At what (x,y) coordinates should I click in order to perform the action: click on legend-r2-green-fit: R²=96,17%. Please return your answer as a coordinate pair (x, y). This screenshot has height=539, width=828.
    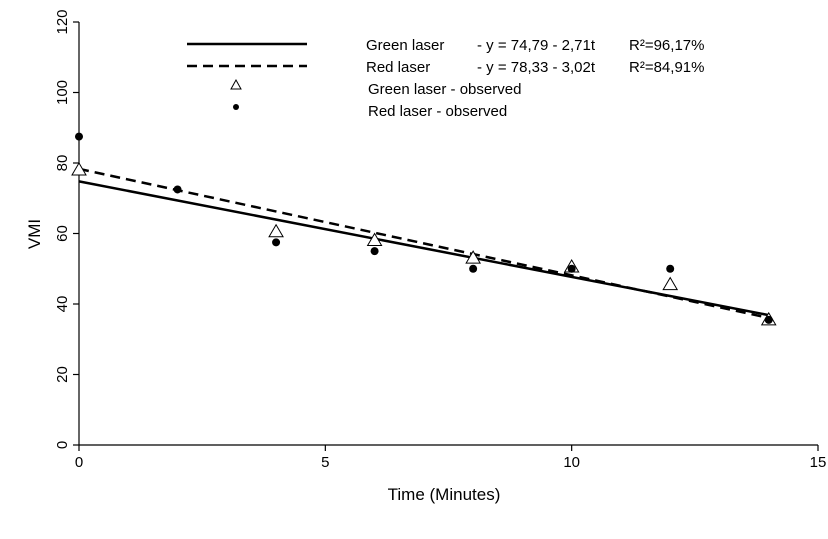
    Looking at the image, I should click on (666, 45).